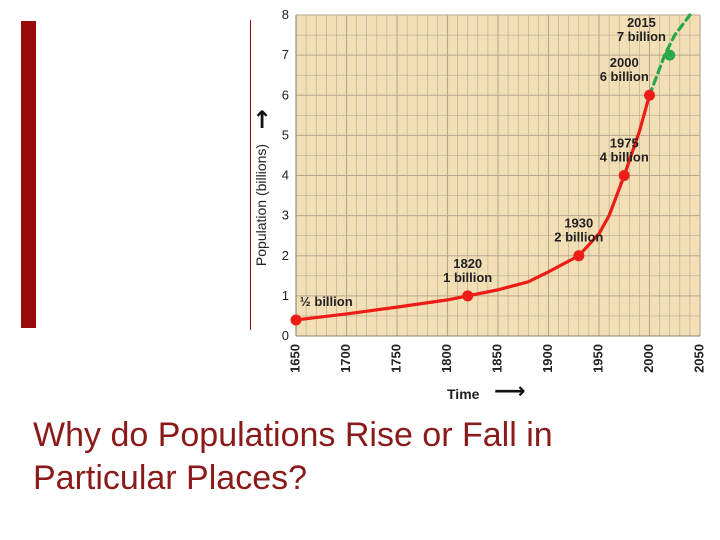  Describe the element at coordinates (698, 358) in the screenshot. I see `x-tick-label: 2050` at that location.